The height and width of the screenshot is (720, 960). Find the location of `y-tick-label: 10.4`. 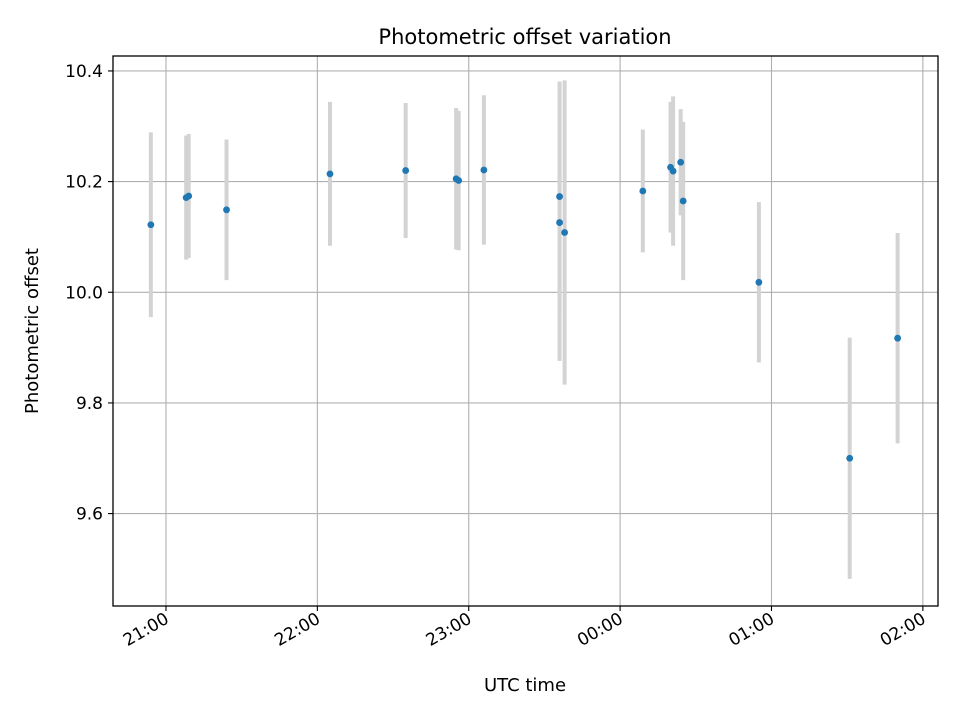

y-tick-label: 10.4 is located at coordinates (84, 72).